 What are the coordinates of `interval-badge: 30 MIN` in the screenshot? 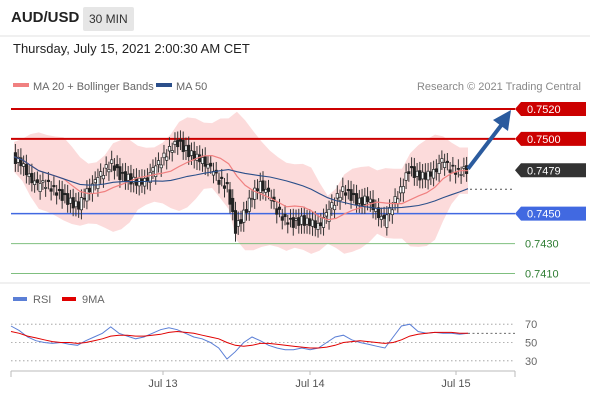 It's located at (108, 19).